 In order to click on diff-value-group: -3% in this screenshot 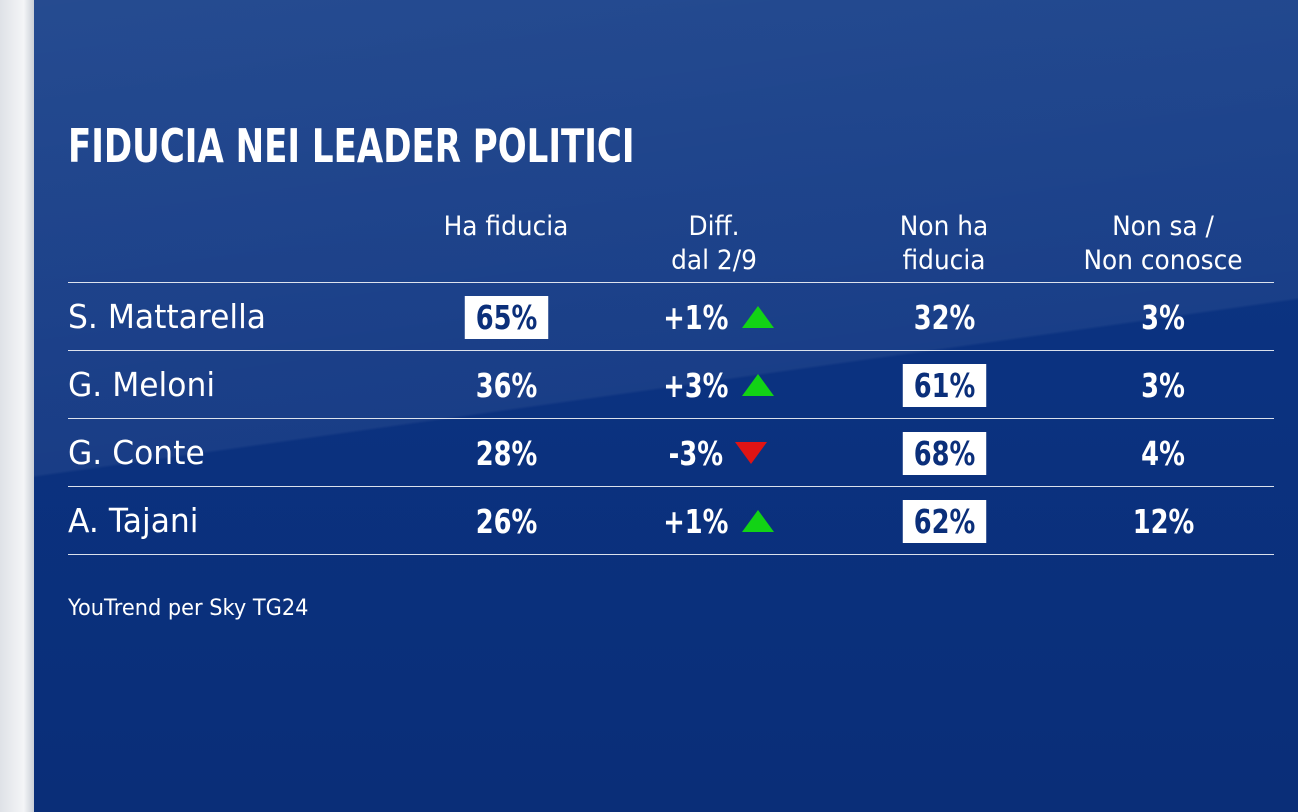, I will do `click(714, 453)`.